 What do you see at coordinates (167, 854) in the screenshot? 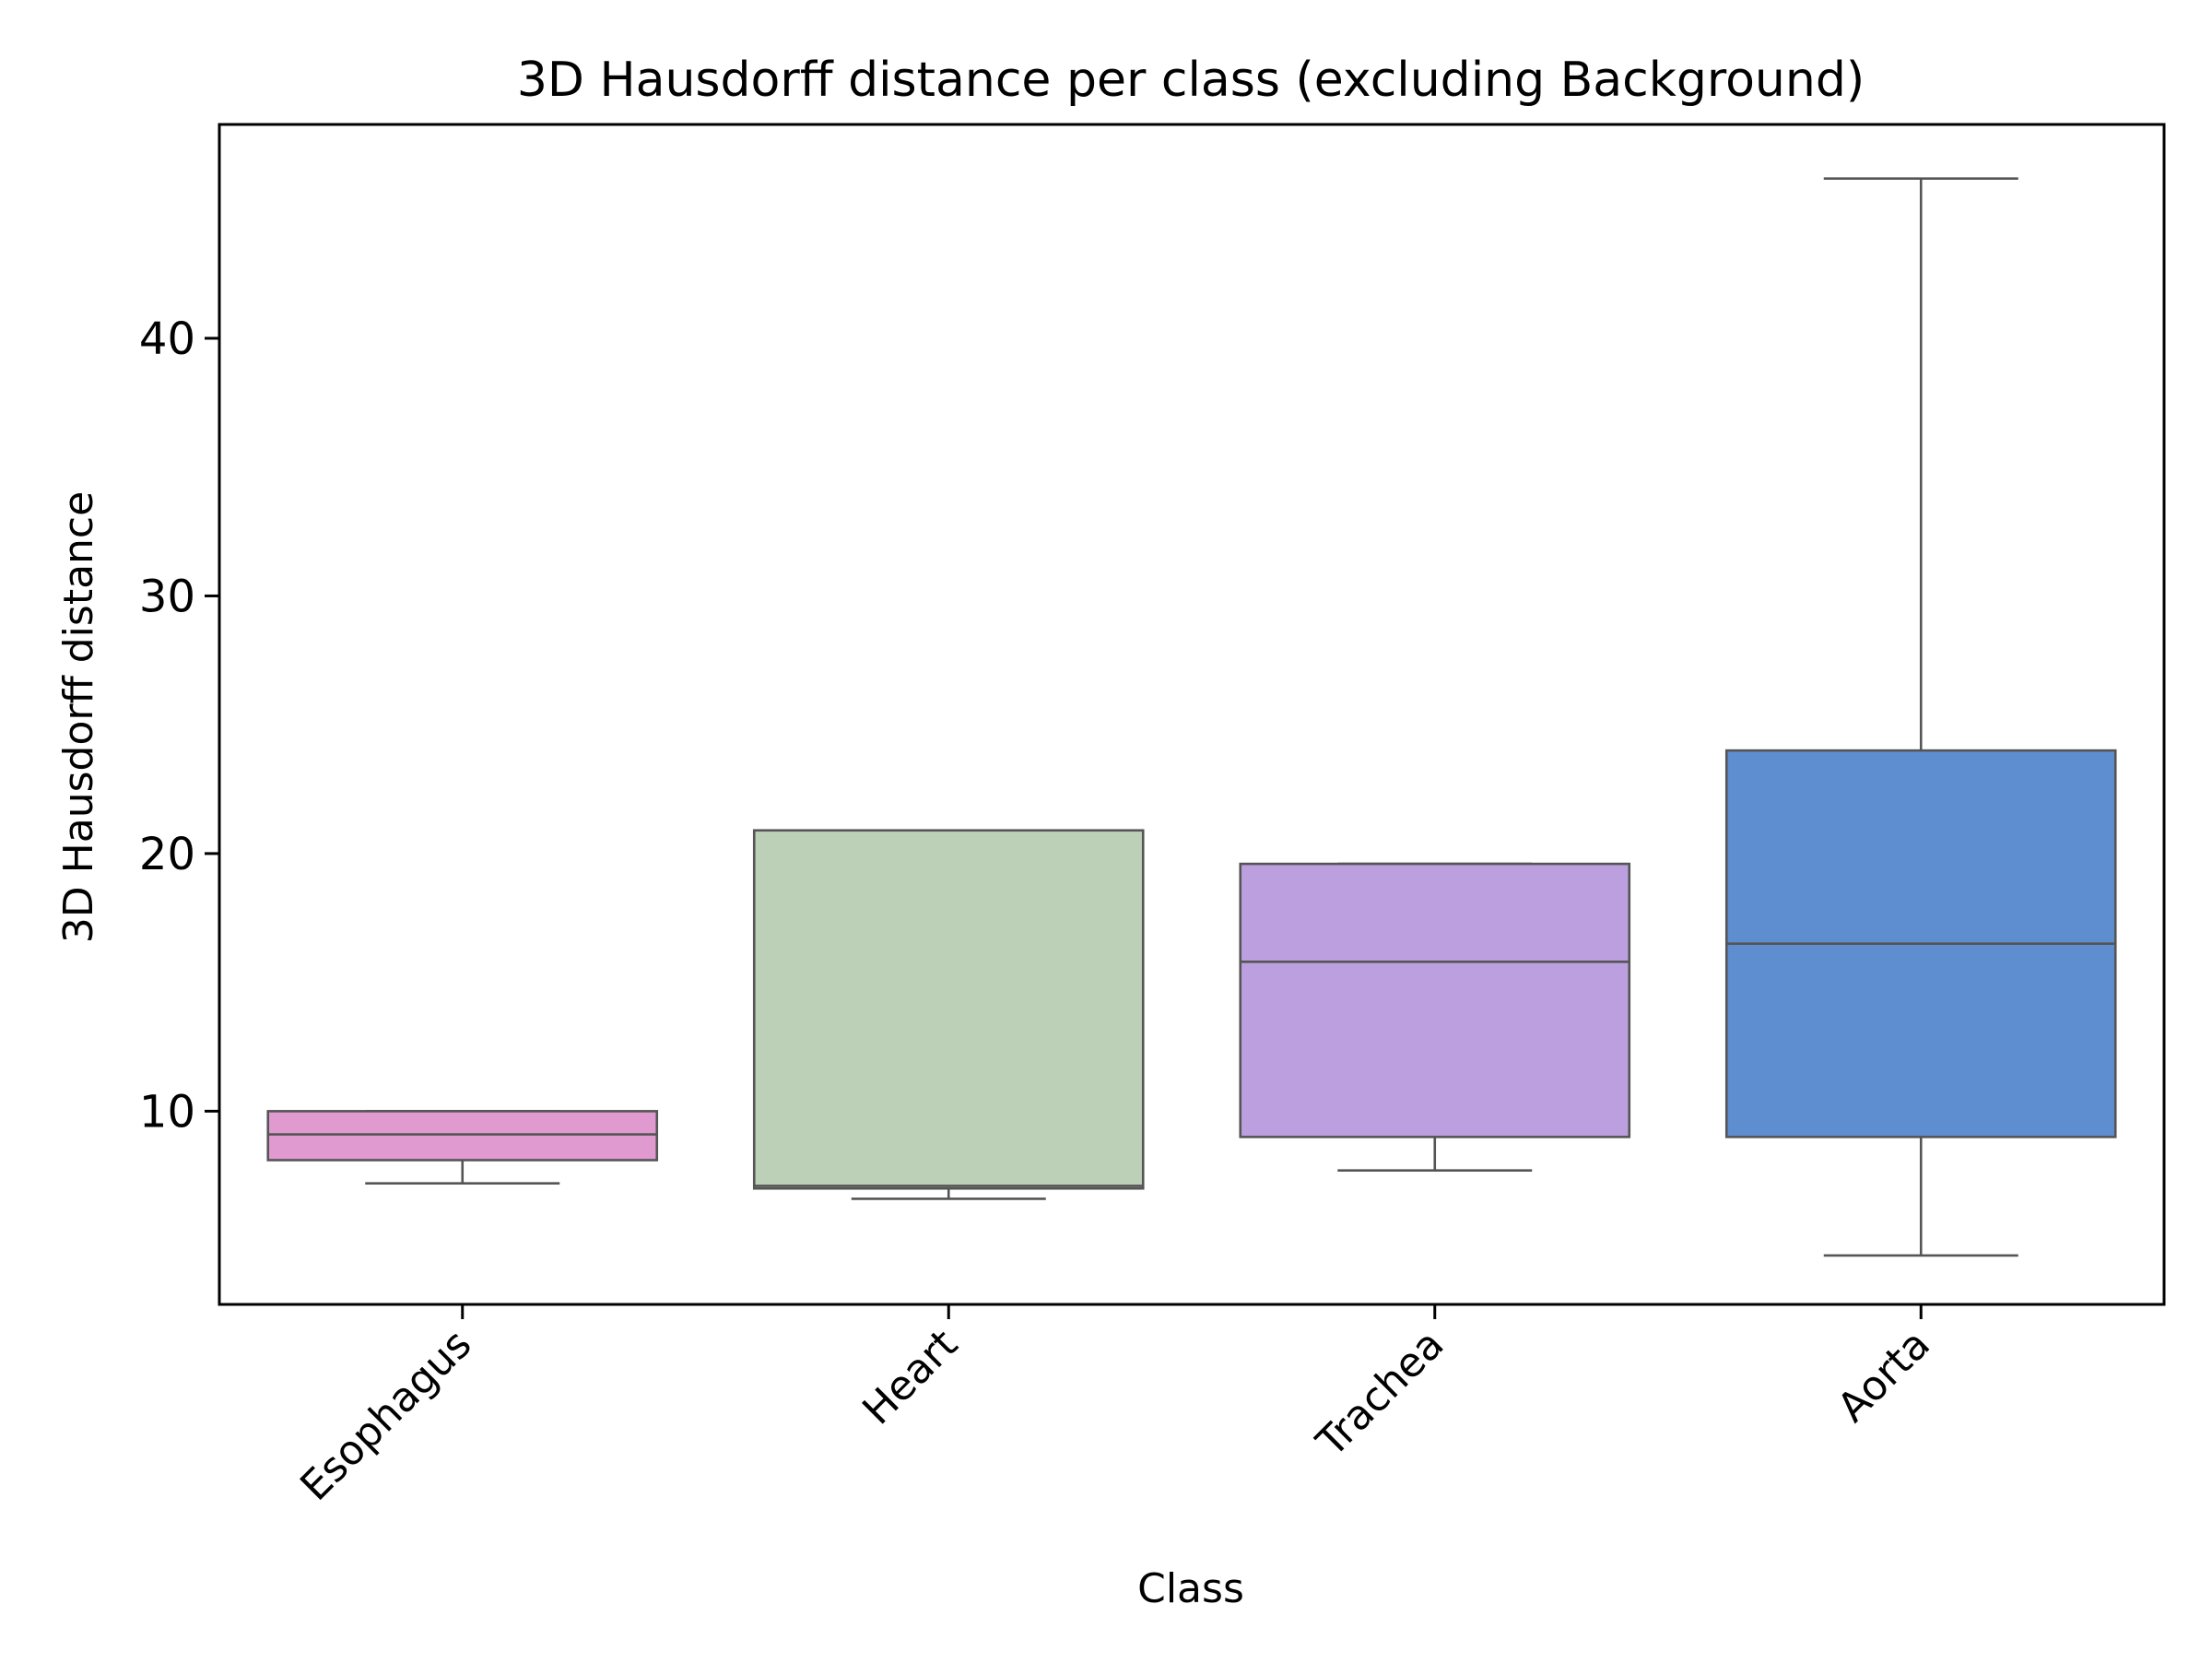
I see `y-tick-label: 20` at bounding box center [167, 854].